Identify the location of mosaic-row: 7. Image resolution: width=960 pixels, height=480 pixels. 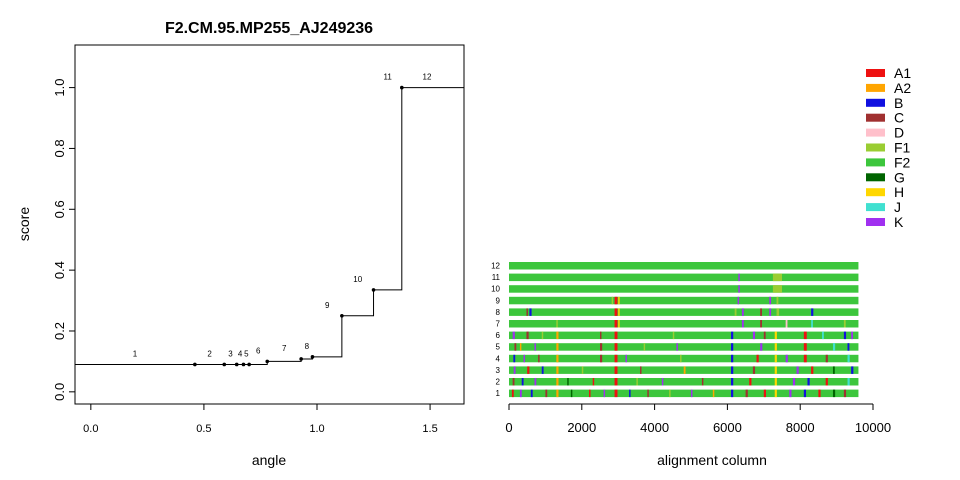
(677, 324).